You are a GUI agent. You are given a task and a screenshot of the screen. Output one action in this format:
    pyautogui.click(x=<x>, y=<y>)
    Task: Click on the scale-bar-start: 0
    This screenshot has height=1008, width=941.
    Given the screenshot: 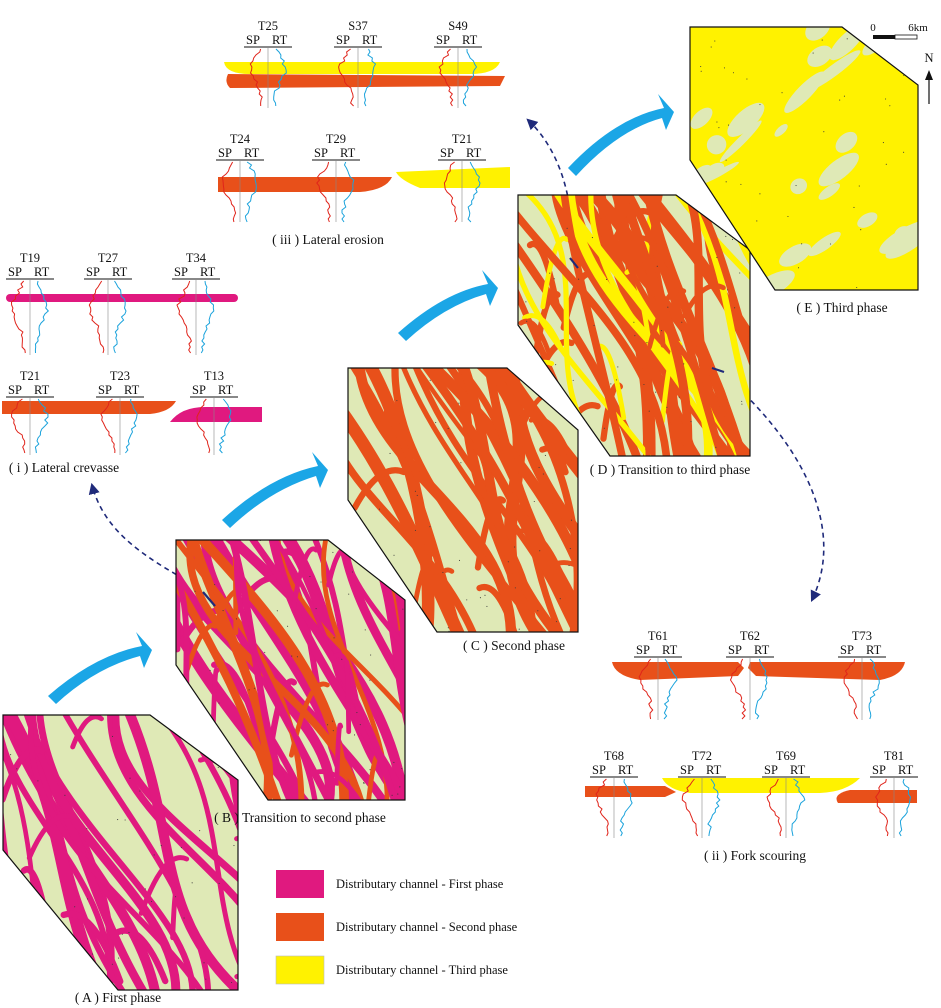 What is the action you would take?
    pyautogui.click(x=873, y=28)
    